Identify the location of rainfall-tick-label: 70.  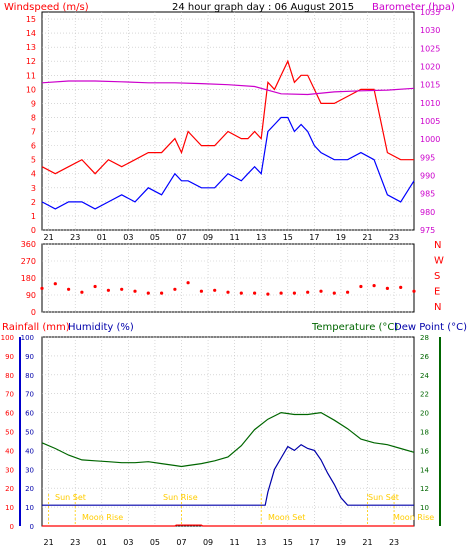
(9, 395).